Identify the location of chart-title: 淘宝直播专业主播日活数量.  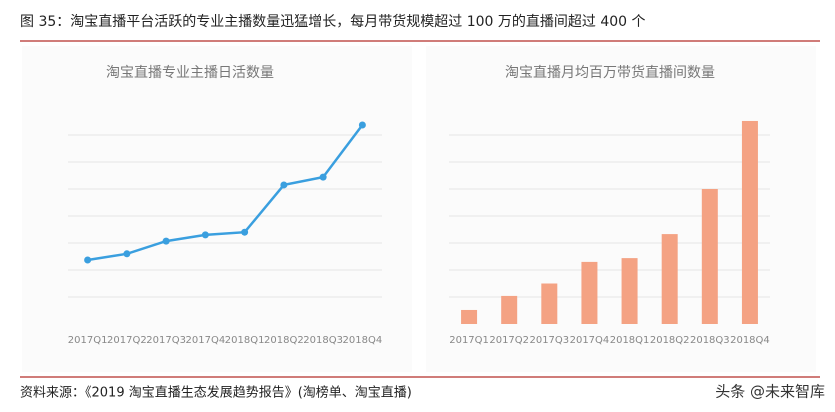
(190, 72).